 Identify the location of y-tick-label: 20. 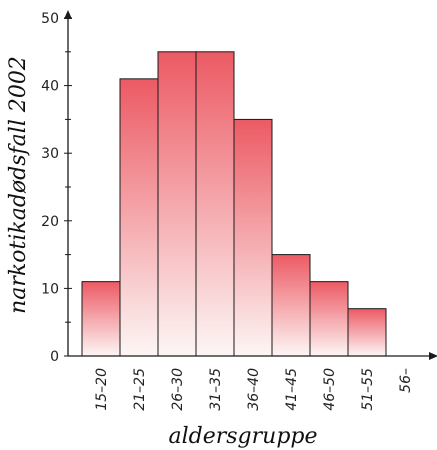
(50, 222).